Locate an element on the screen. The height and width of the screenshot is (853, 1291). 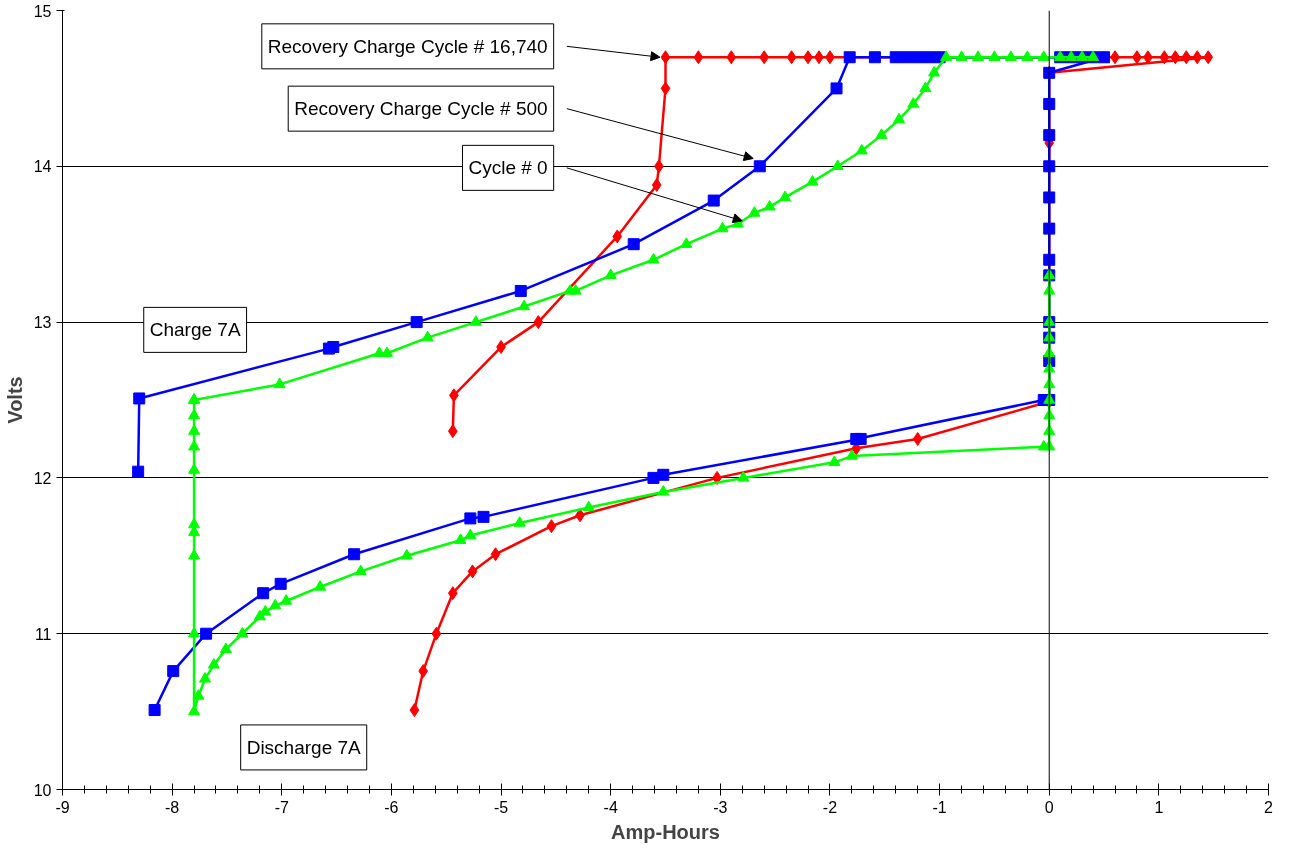
x-tick-label: 1 is located at coordinates (1159, 807).